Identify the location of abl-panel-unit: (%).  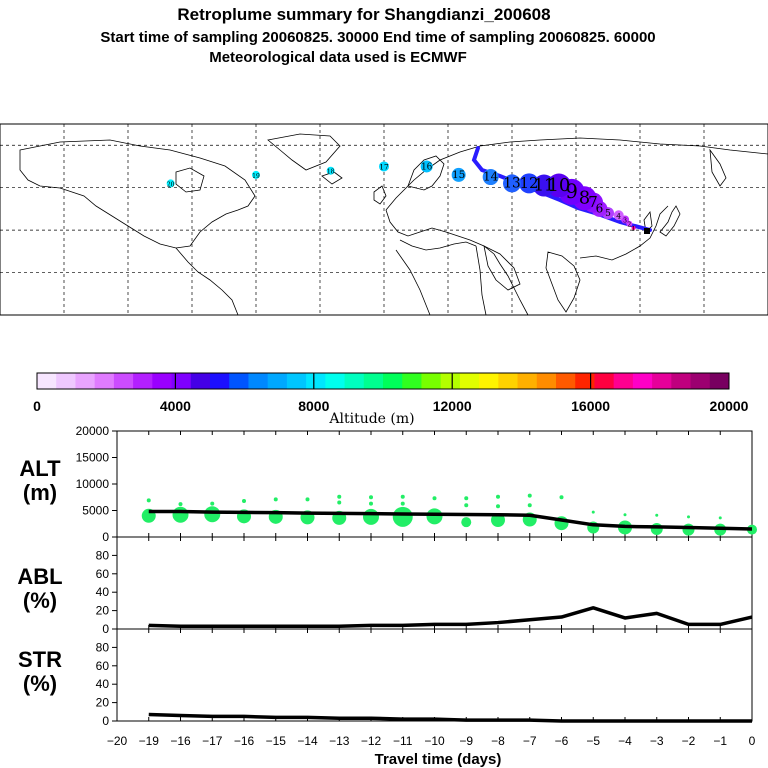
(40, 600).